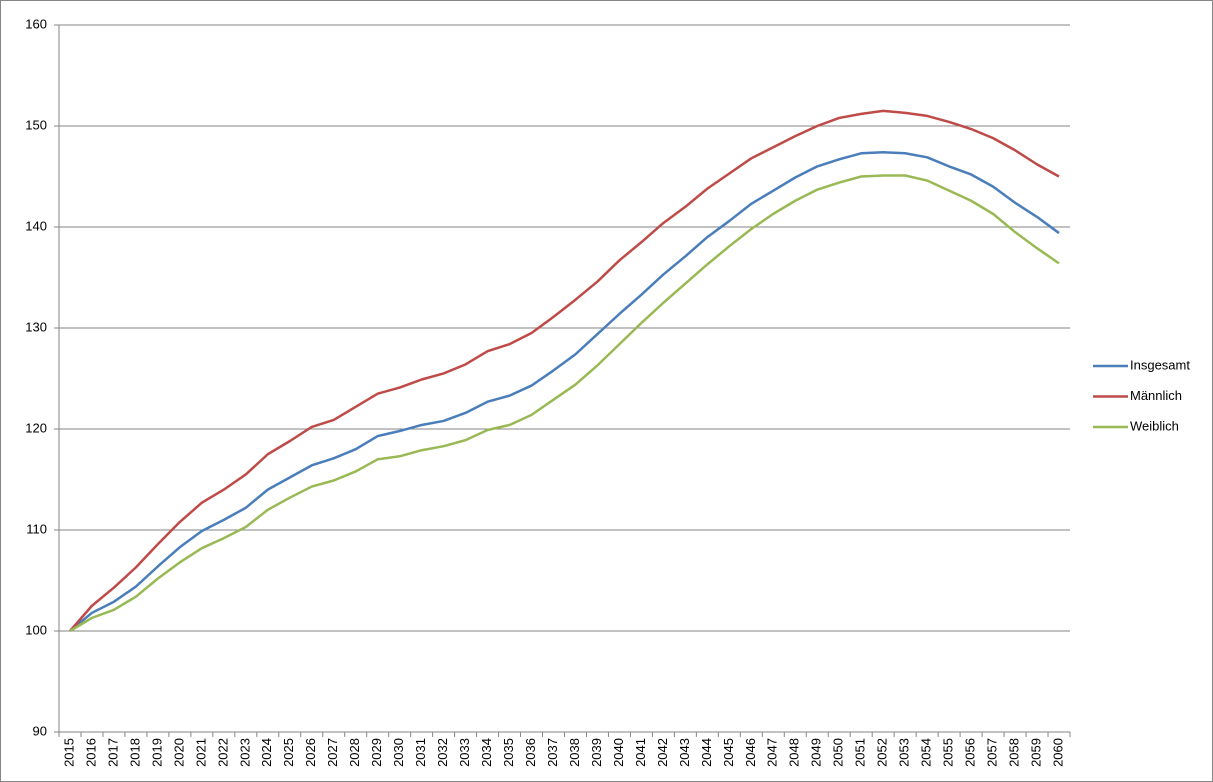  I want to click on x-tick-label: 2039, so click(596, 752).